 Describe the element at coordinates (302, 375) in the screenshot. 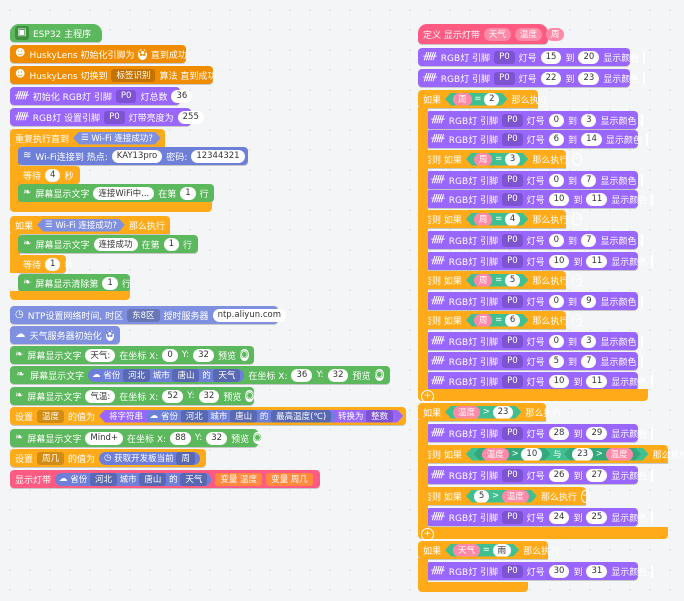

I see `x-input: 36` at that location.